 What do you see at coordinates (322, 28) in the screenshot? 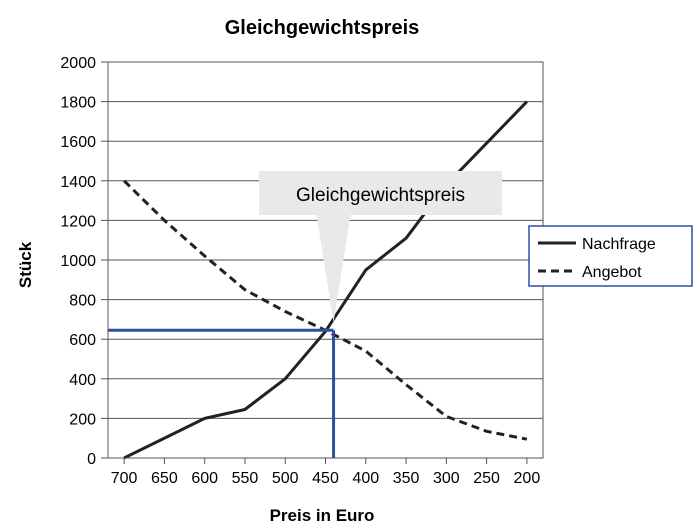
I see `chart-title: Gleichgewichtspreis` at bounding box center [322, 28].